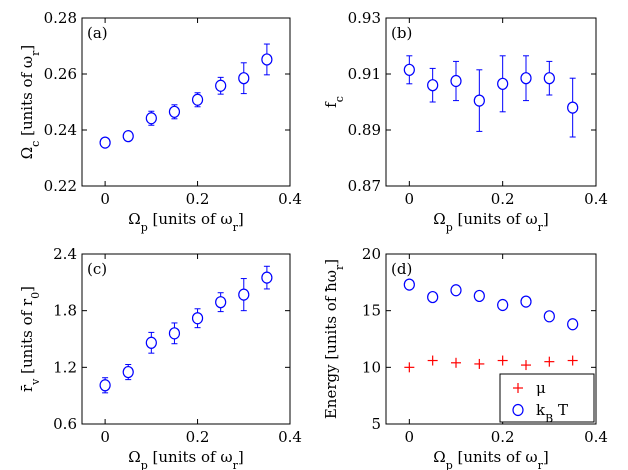  I want to click on y-tick-label: 0.87, so click(364, 186).